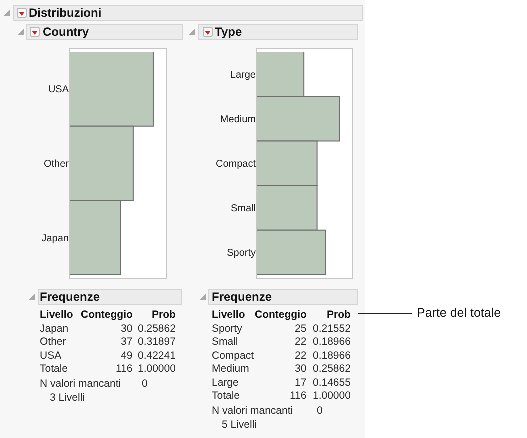  I want to click on data-label: 17, so click(301, 382).